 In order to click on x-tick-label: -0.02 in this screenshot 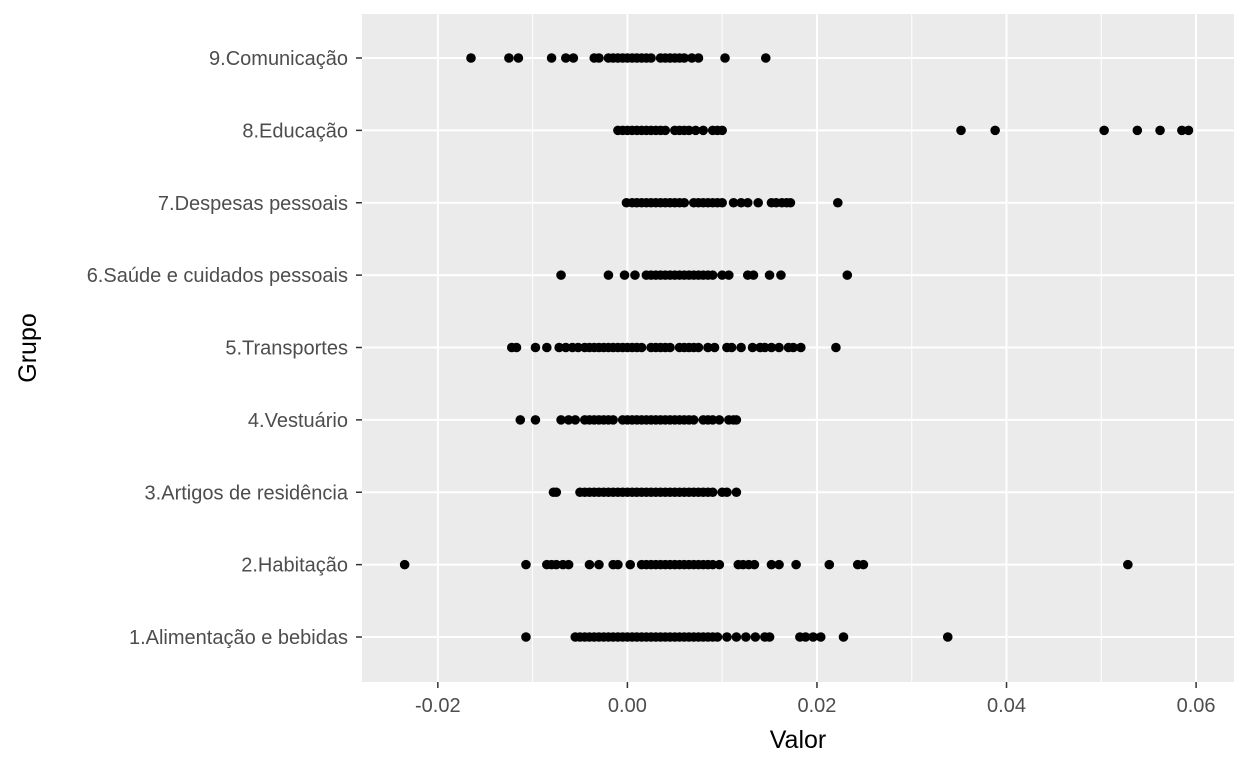, I will do `click(438, 706)`.